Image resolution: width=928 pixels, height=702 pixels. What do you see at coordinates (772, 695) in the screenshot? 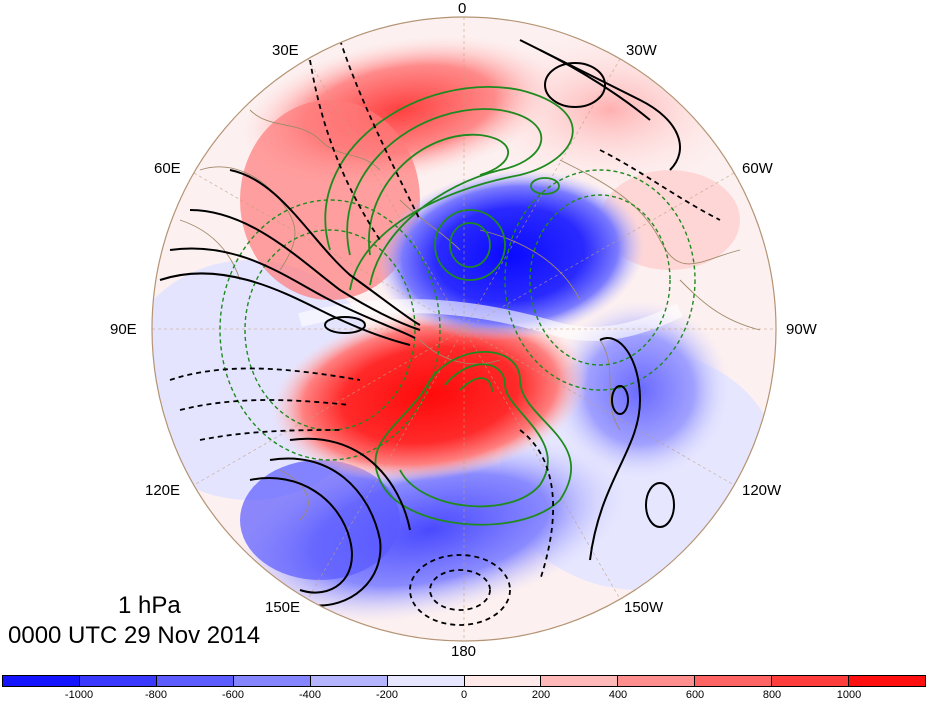
I see `colorbar-tick-label: 800` at bounding box center [772, 695].